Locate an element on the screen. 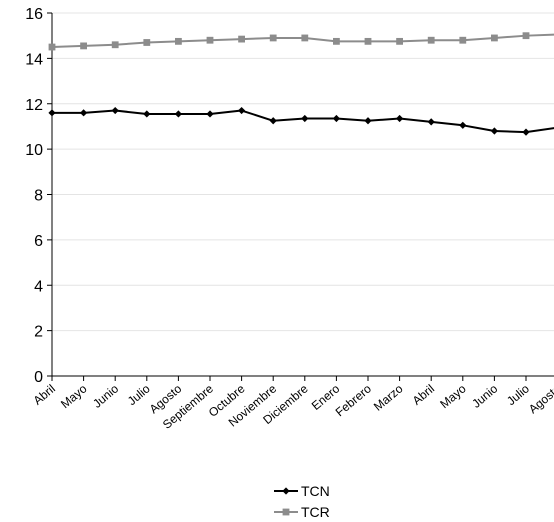  legend-label-tcr: TCR is located at coordinates (315, 512).